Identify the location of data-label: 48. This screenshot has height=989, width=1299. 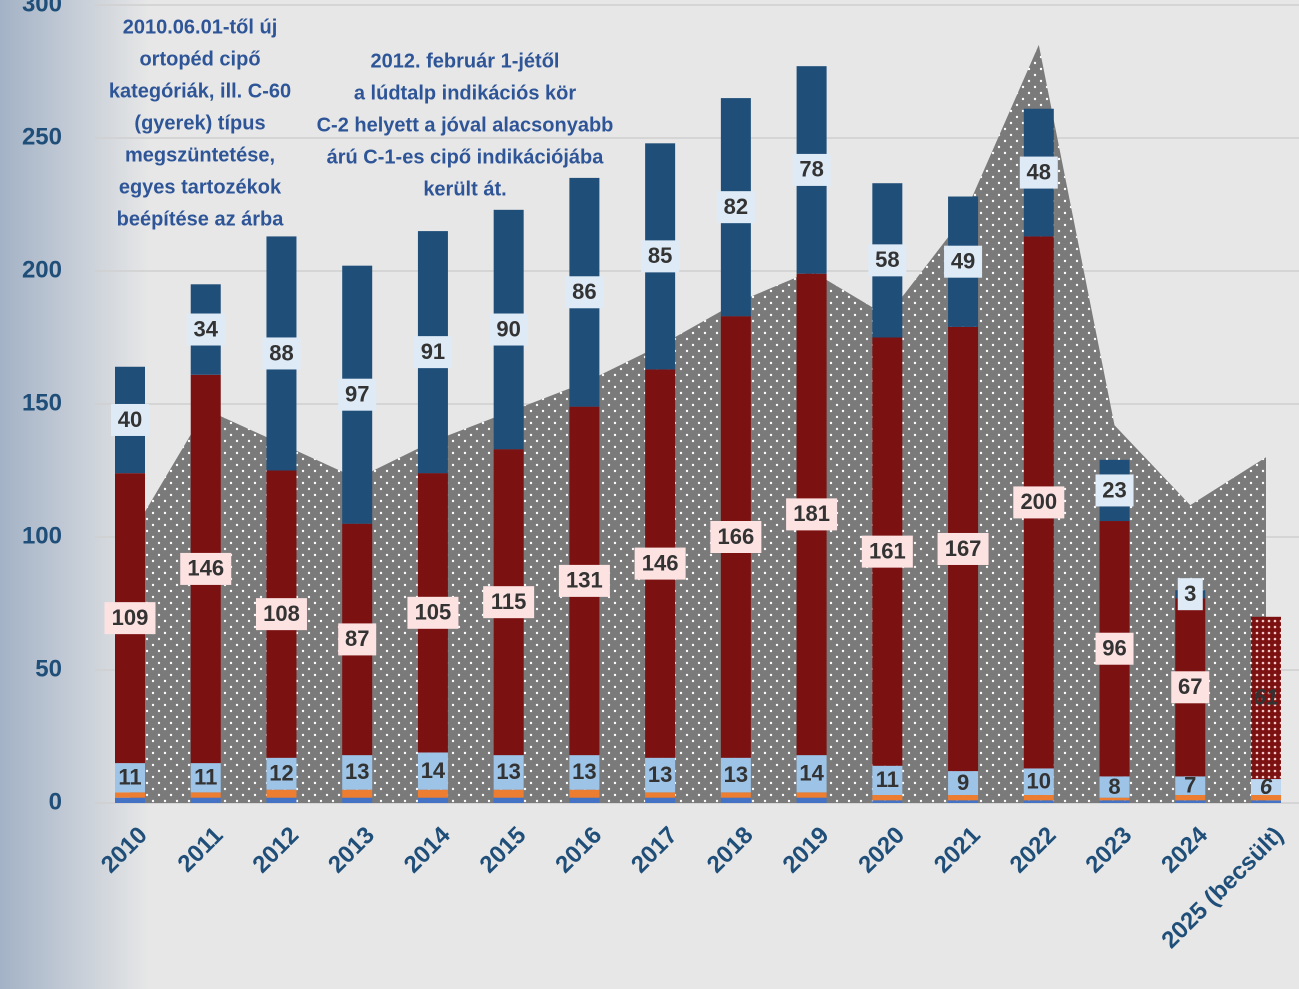
(1039, 171).